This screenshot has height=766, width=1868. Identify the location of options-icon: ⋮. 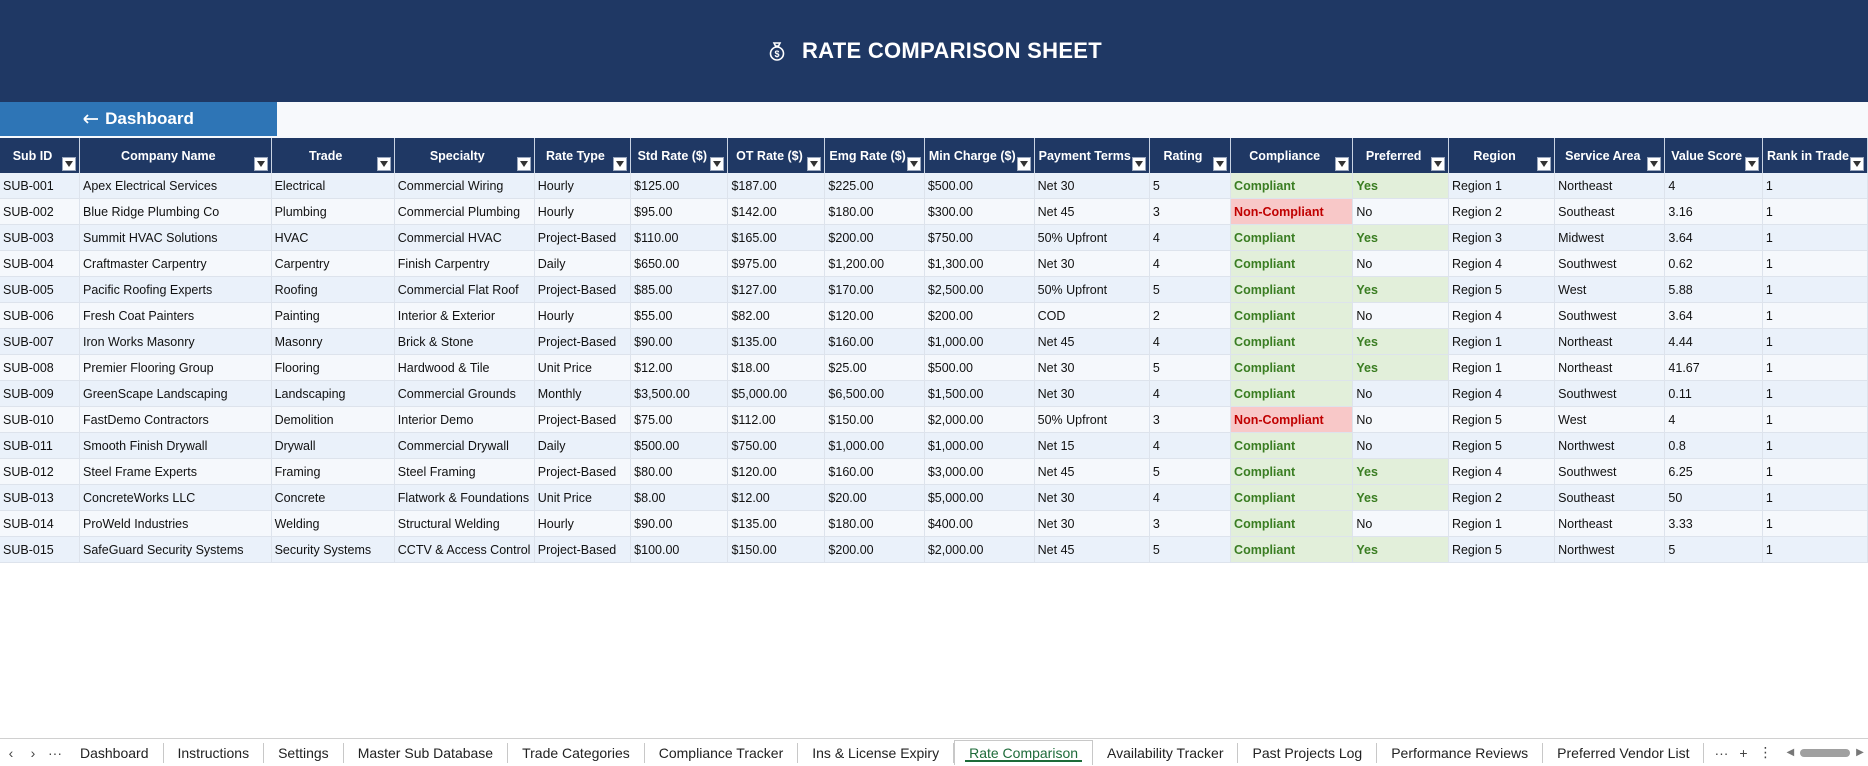
(1765, 752).